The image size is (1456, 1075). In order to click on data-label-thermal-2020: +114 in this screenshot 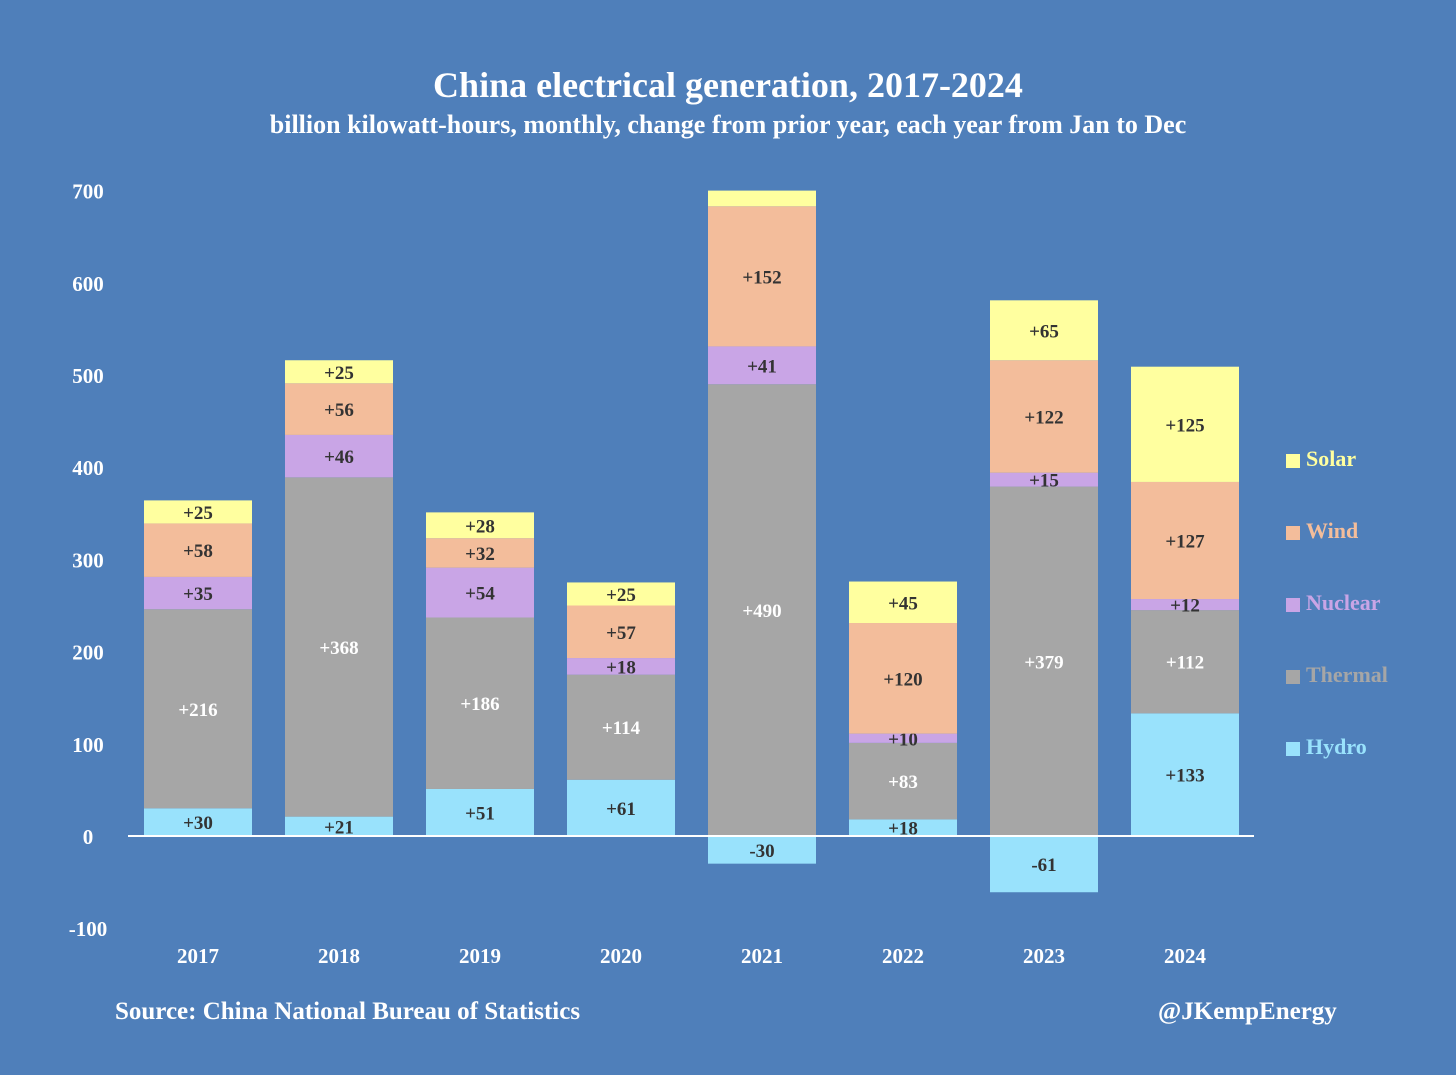, I will do `click(621, 728)`.